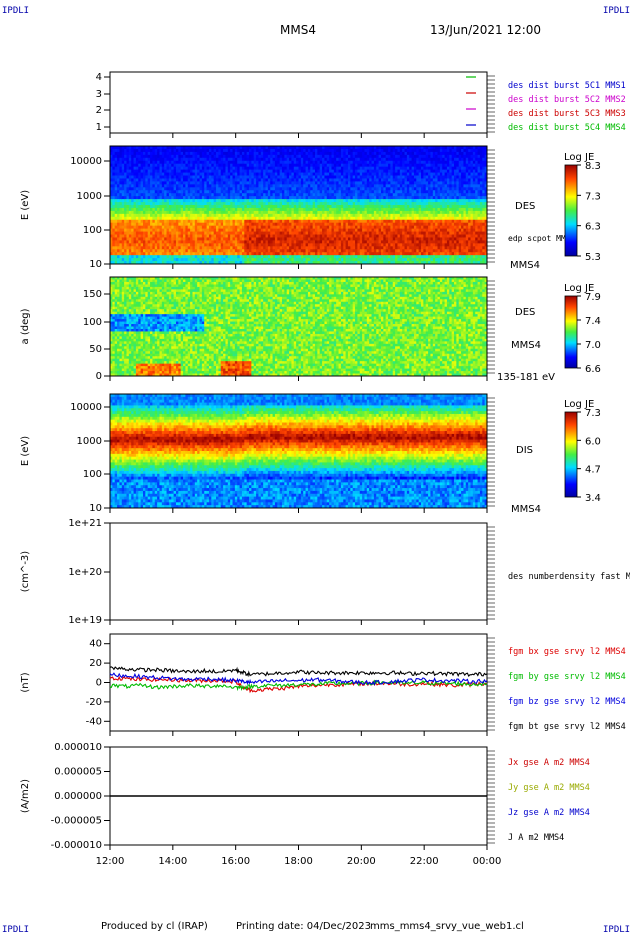 This screenshot has width=630, height=934. I want to click on y-tick-label-burst: 3, so click(99, 94).